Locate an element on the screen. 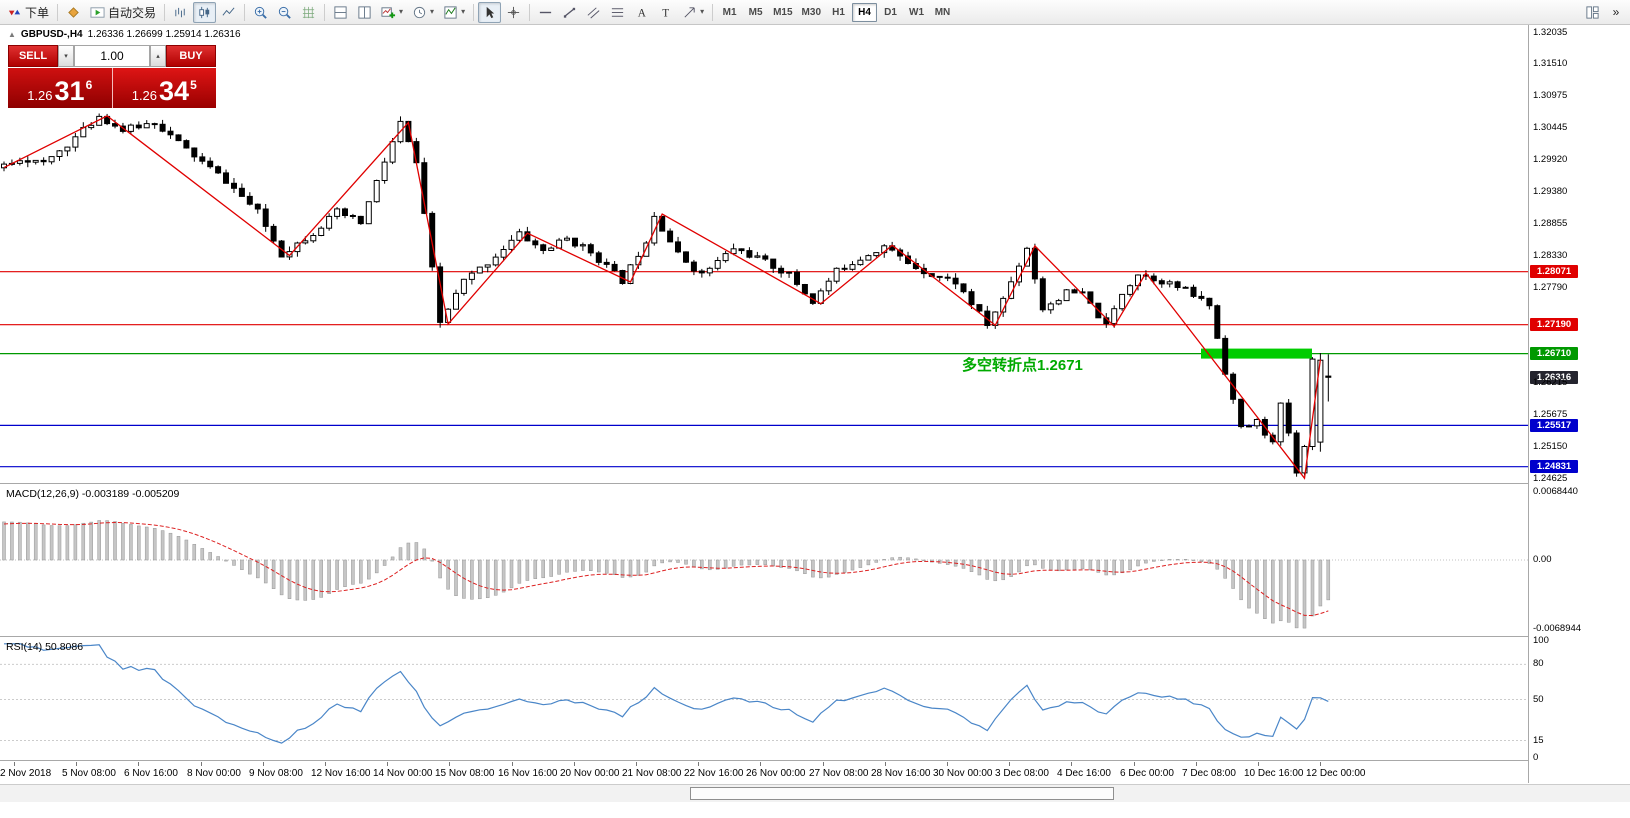  crosshair-mode-button is located at coordinates (513, 12).